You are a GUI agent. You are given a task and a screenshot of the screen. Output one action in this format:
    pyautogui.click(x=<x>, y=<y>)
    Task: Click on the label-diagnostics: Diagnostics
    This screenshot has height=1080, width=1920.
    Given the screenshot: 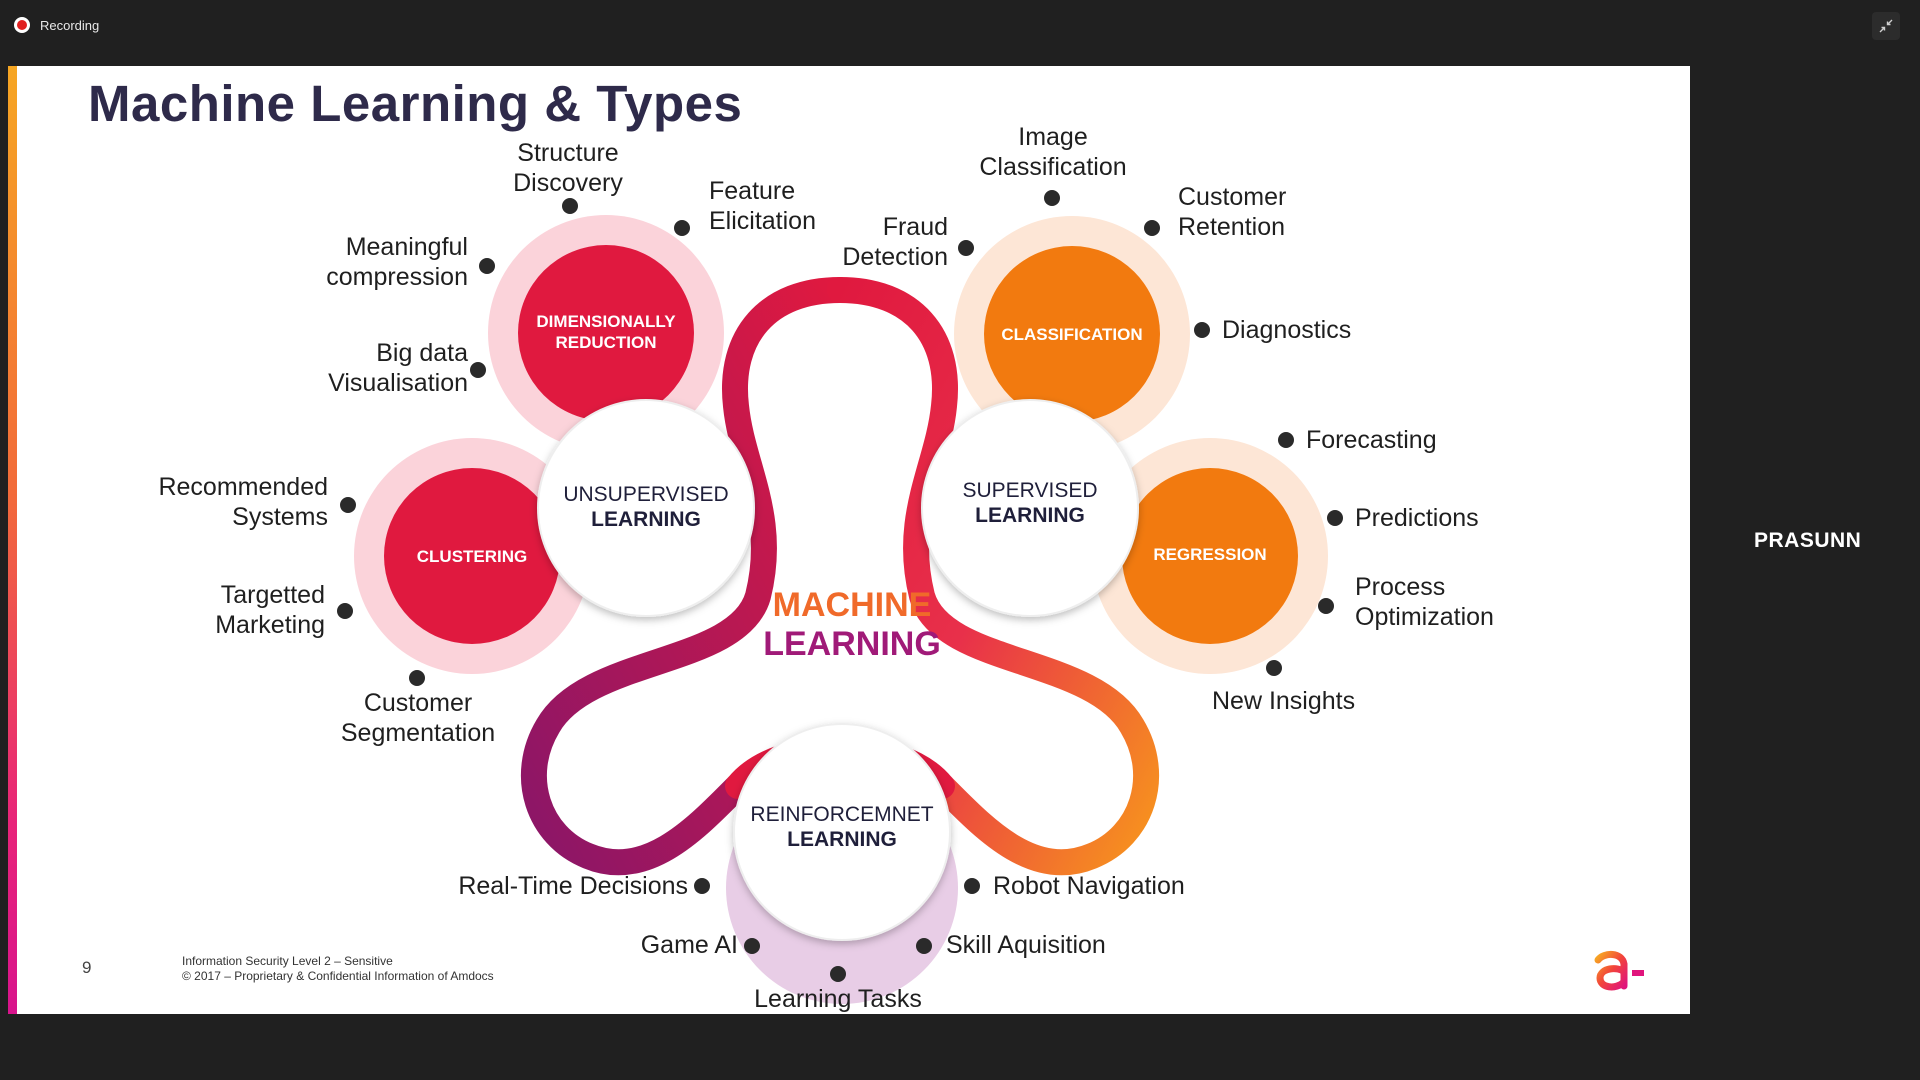 What is the action you would take?
    pyautogui.click(x=1287, y=330)
    